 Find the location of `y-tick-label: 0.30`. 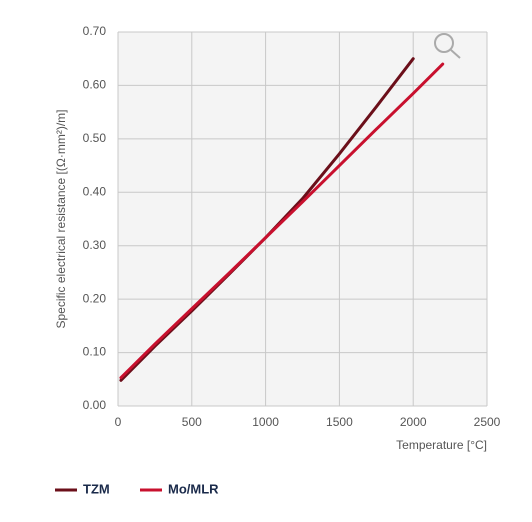

y-tick-label: 0.30 is located at coordinates (95, 245).